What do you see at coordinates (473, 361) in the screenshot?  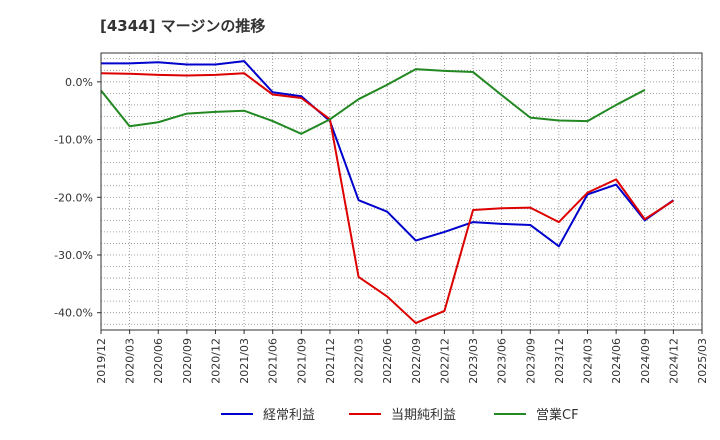 I see `x-tick-label: 2023/03` at bounding box center [473, 361].